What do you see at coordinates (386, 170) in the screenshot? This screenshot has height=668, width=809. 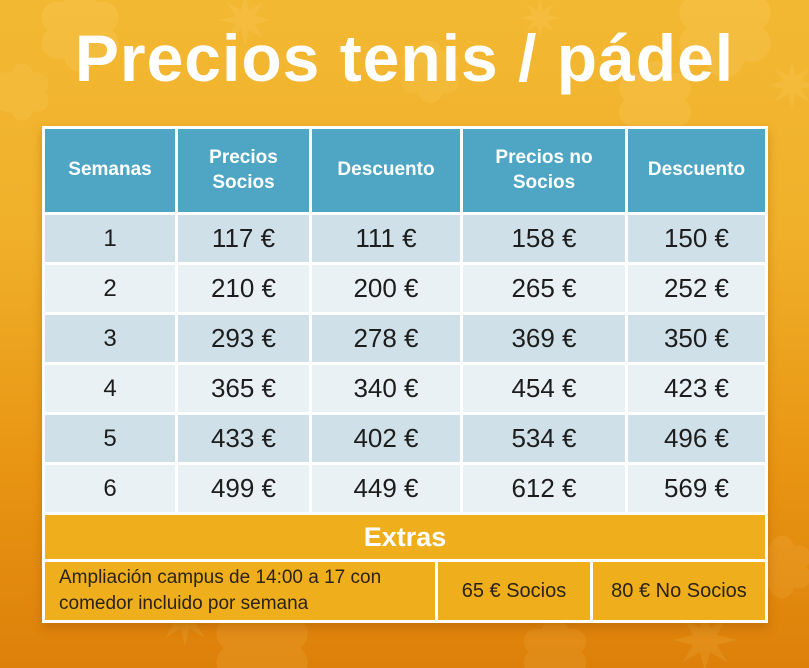 I see `header-cell-descuento-socios: Descuento` at bounding box center [386, 170].